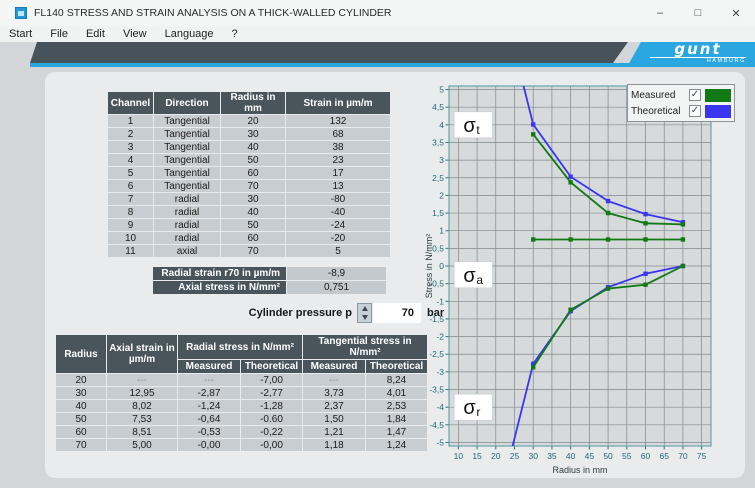 The height and width of the screenshot is (488, 755). I want to click on table-cell: -24, so click(338, 225).